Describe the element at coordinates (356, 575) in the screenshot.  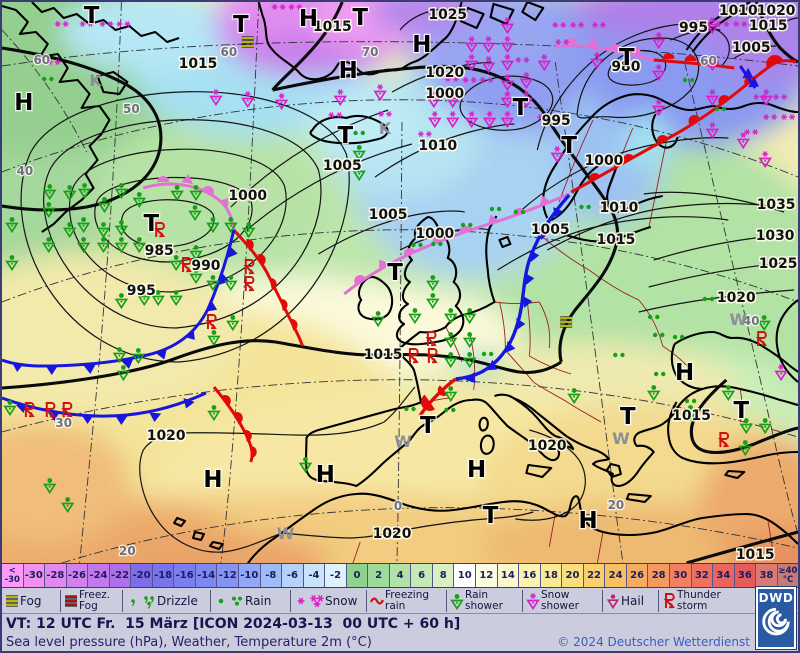
I see `temp-scale-cell: 0` at that location.